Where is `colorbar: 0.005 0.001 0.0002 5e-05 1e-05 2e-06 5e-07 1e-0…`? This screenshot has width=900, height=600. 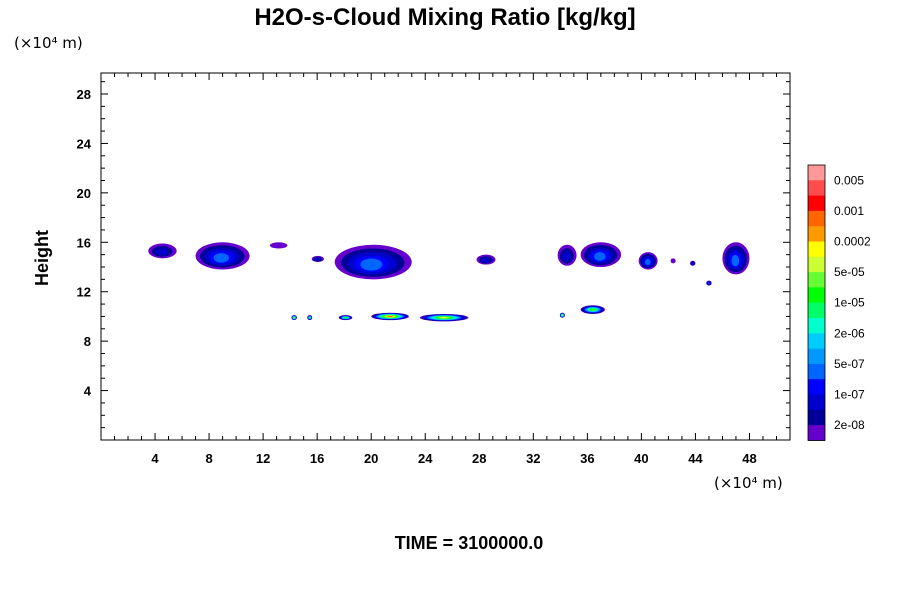
colorbar: 0.005 0.001 0.0002 5e-05 1e-05 2e-06 5e-07 1e-0… is located at coordinates (839, 302).